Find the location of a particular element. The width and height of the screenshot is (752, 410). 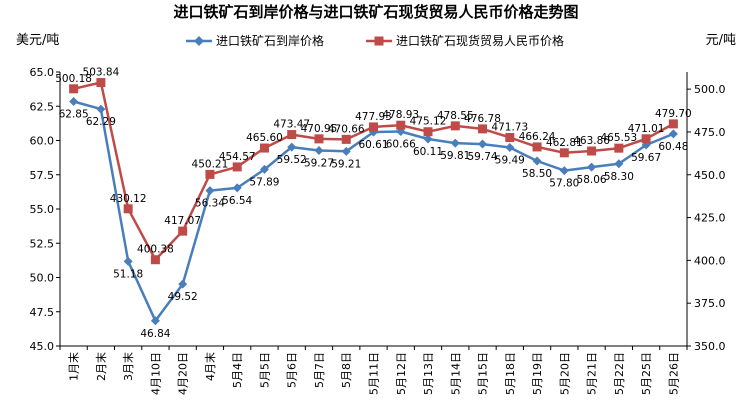

data-label: 58.06 is located at coordinates (592, 180).